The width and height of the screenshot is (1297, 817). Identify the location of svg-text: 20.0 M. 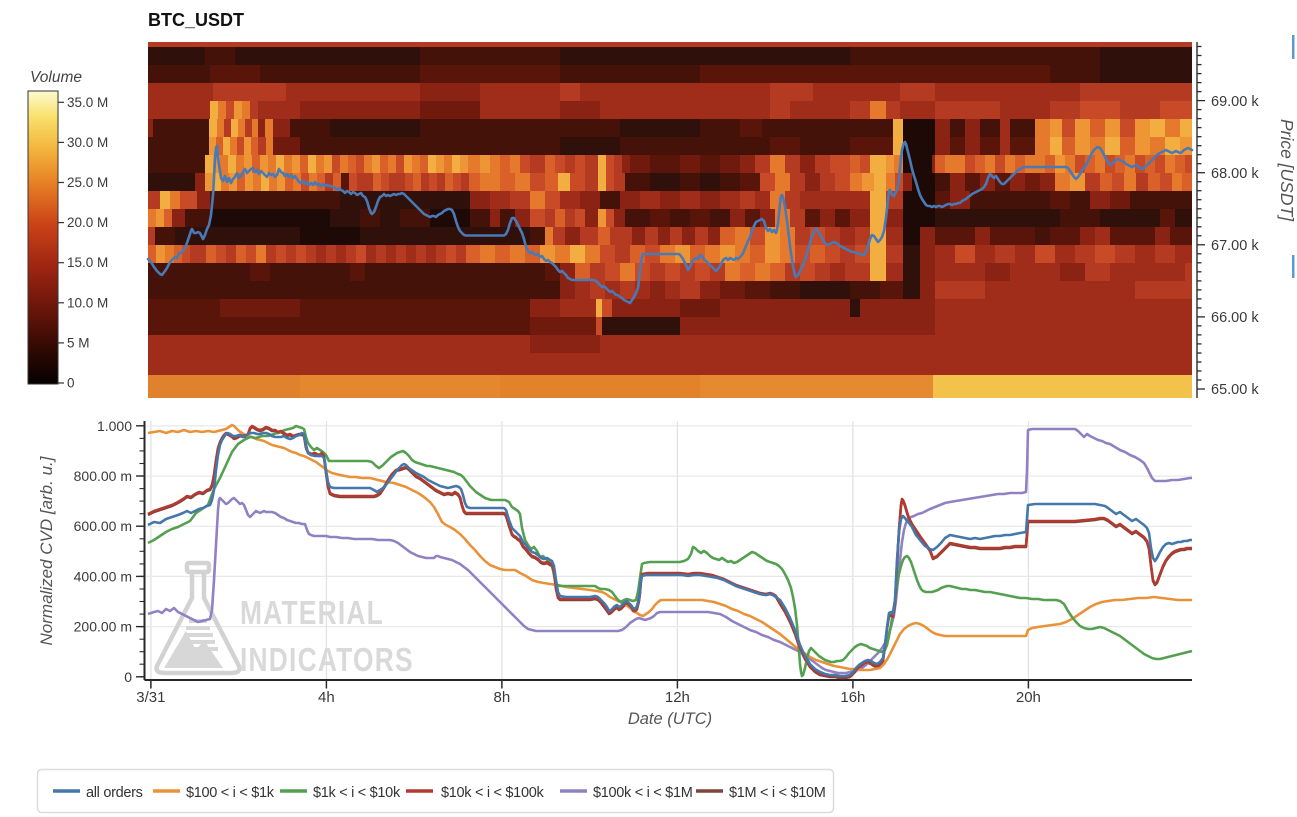
(87, 222).